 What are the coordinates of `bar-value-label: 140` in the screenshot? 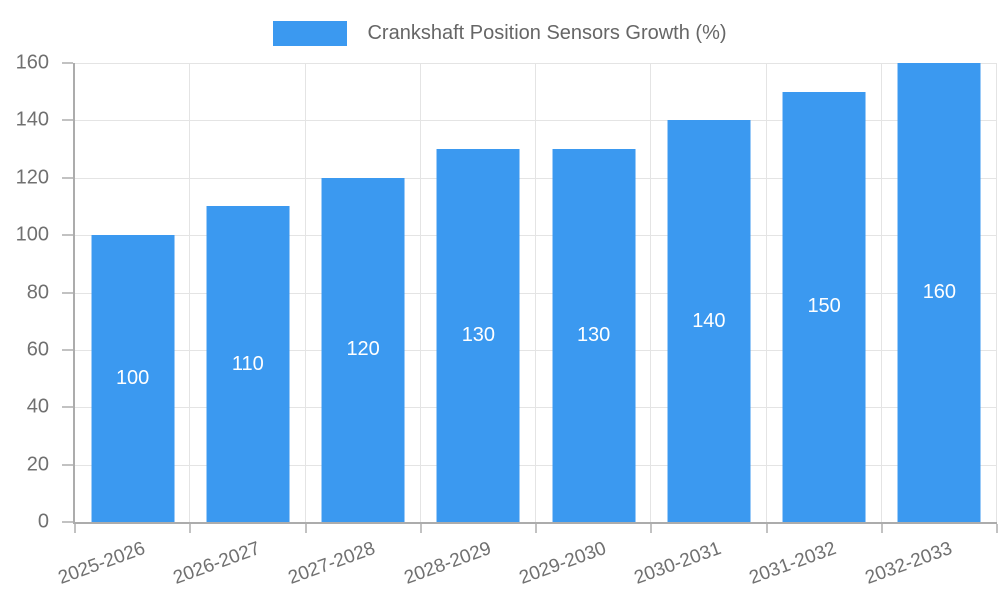 It's located at (709, 320).